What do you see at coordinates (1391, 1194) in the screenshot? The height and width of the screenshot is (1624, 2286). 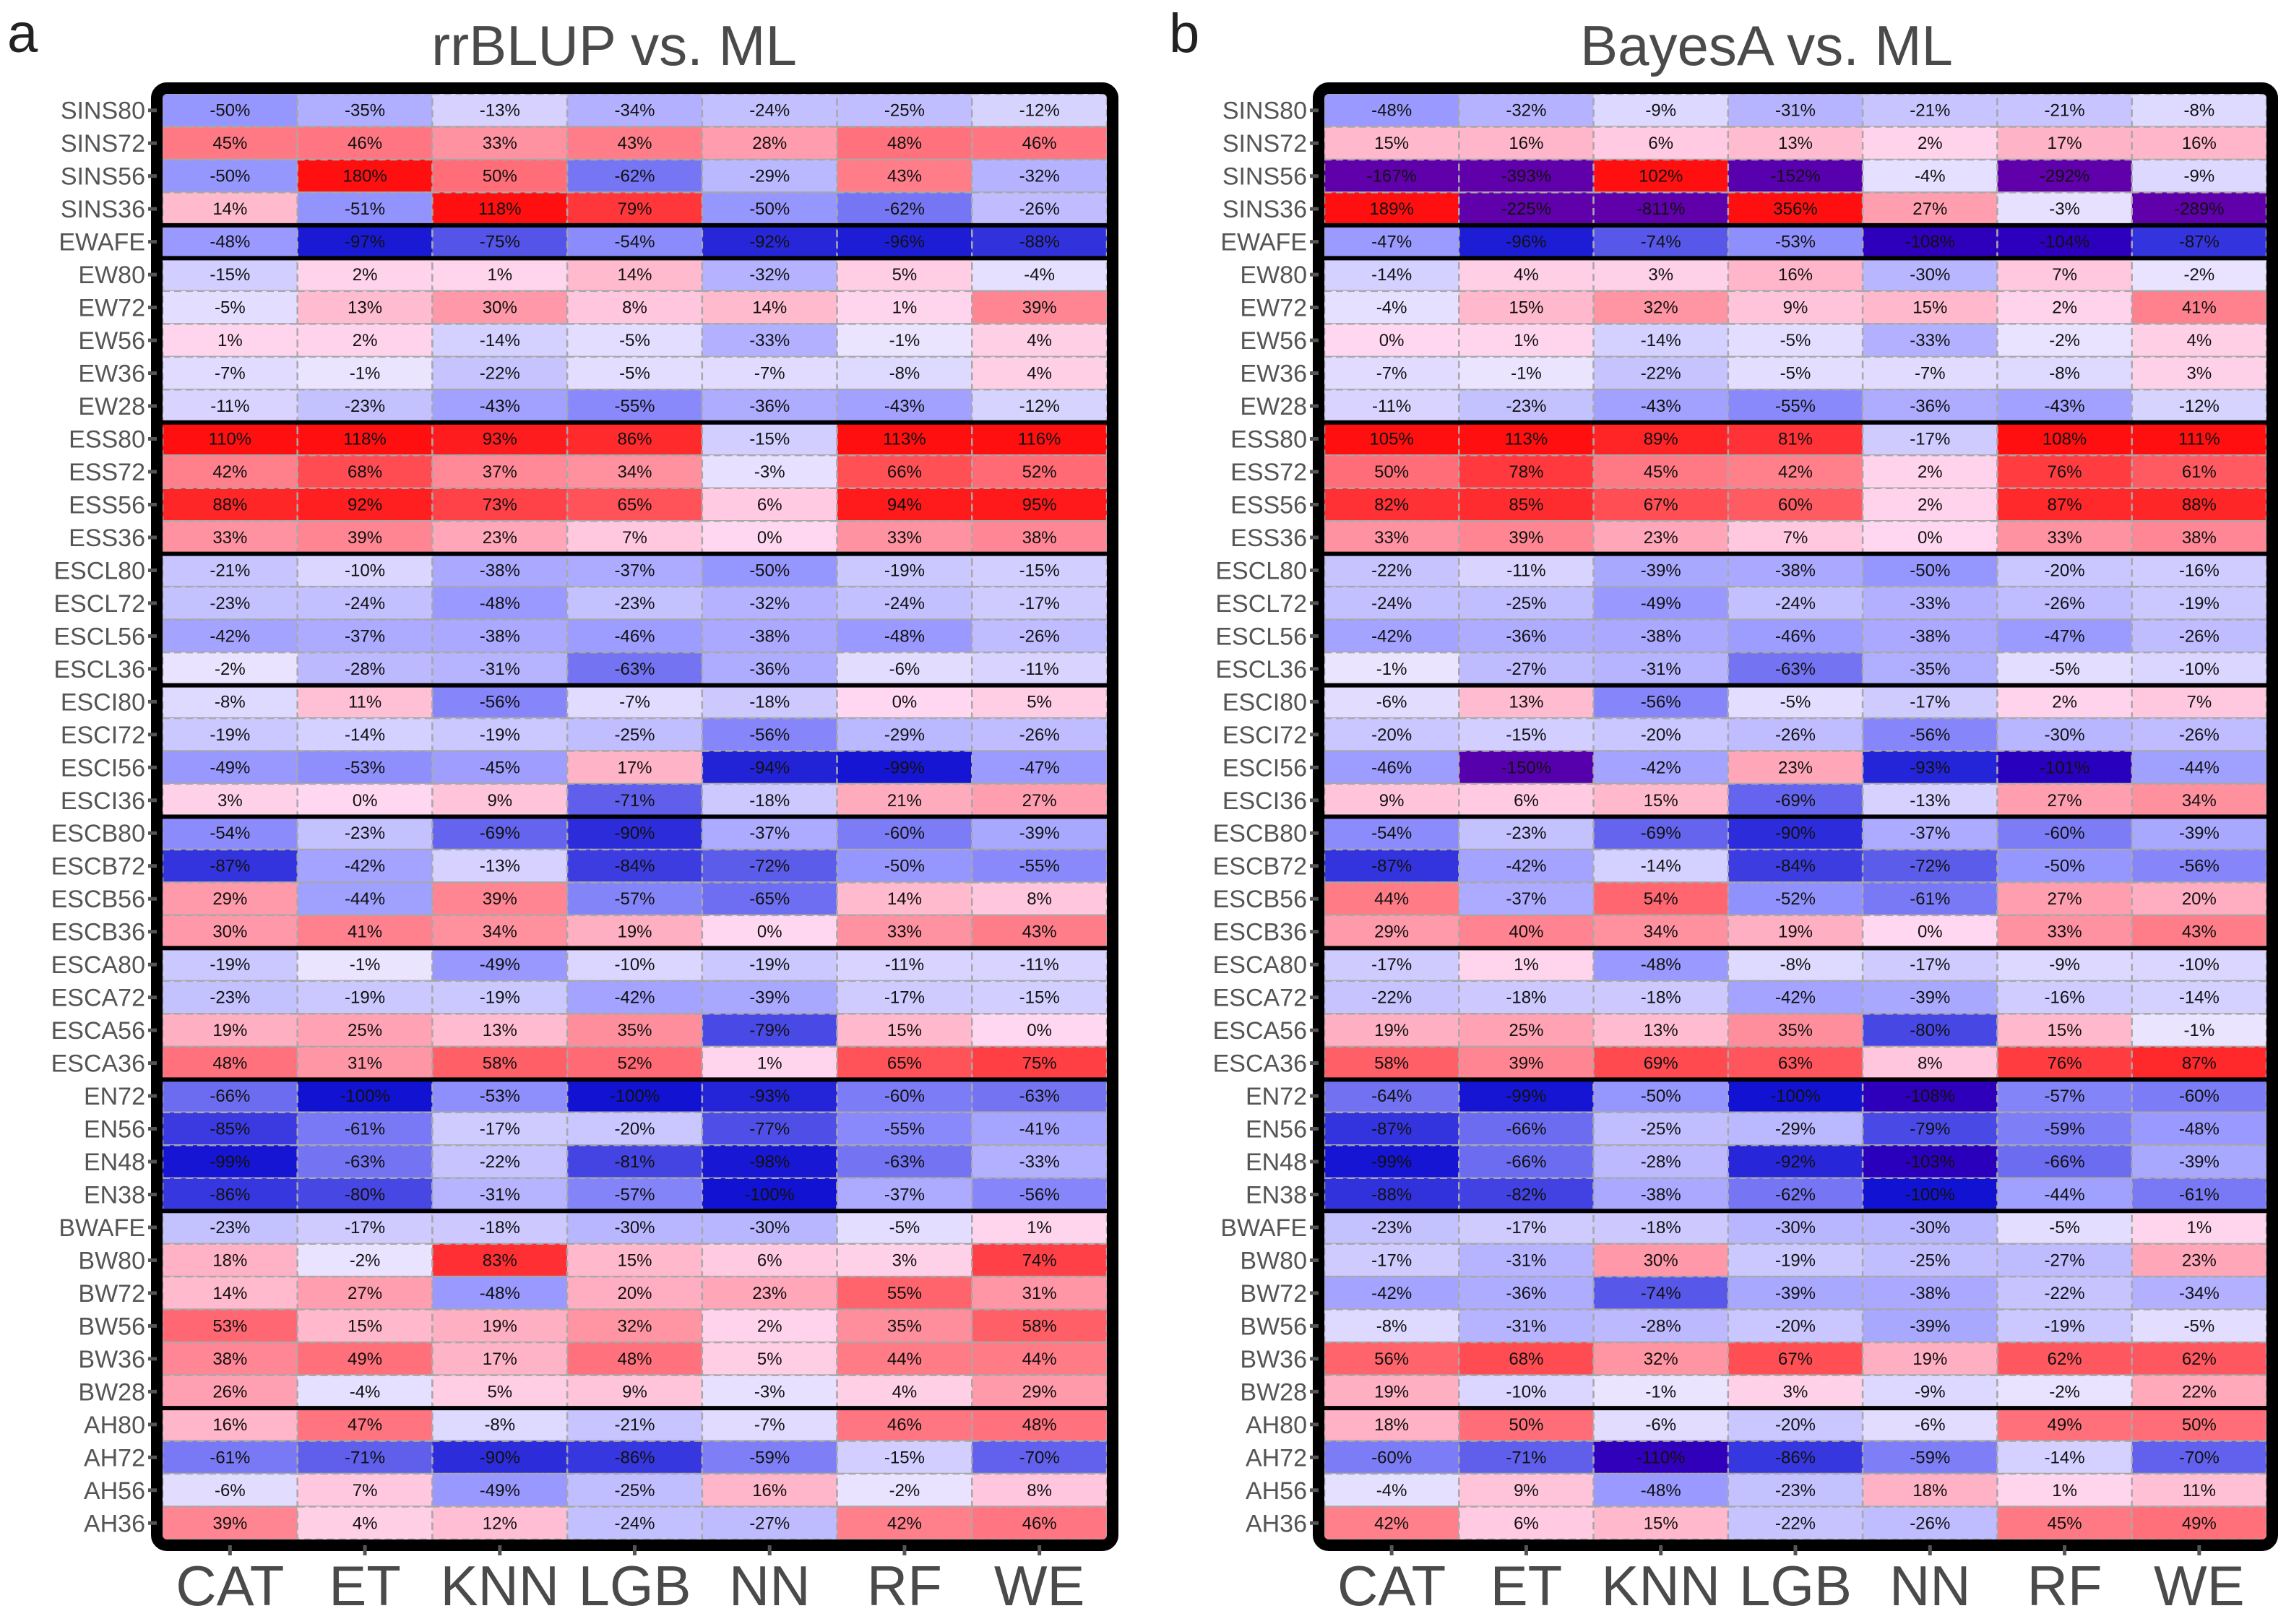 I see `cell-value-label: -88%` at bounding box center [1391, 1194].